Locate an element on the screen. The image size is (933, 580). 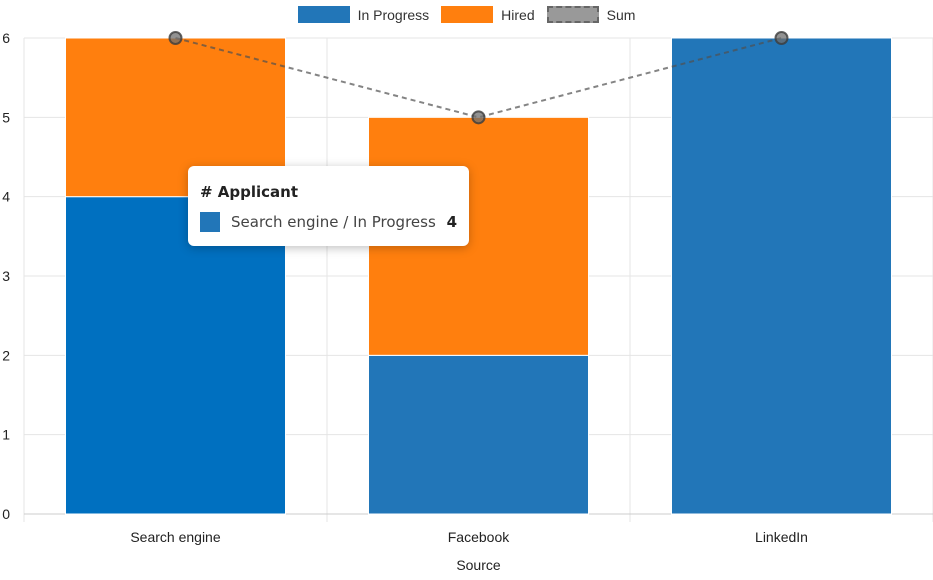
y-tick-label: 0 is located at coordinates (6, 514).